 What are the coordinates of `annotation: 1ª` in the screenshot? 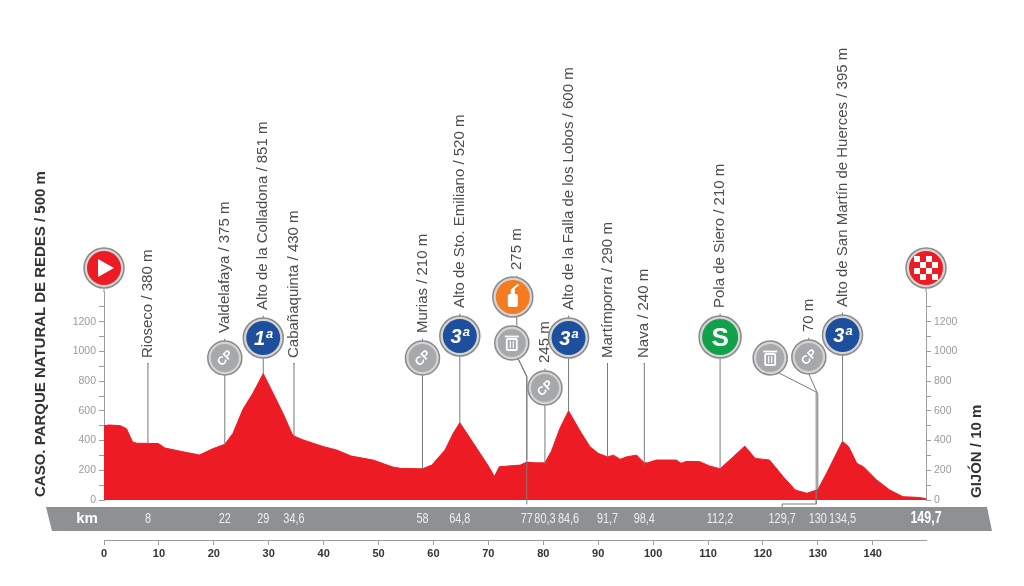 It's located at (263, 338).